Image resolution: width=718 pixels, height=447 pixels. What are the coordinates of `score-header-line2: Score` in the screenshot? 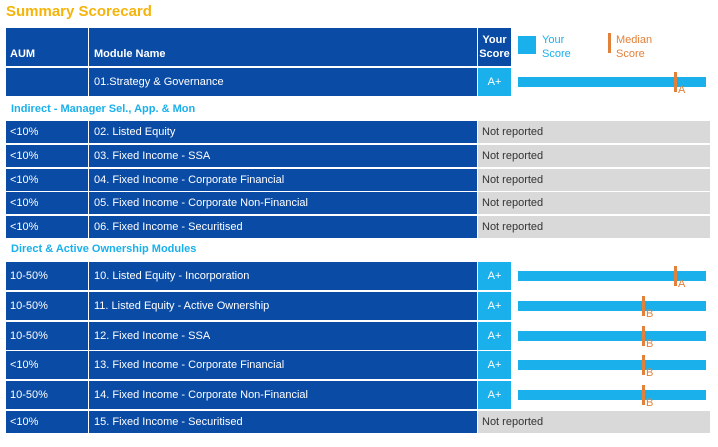 It's located at (494, 54).